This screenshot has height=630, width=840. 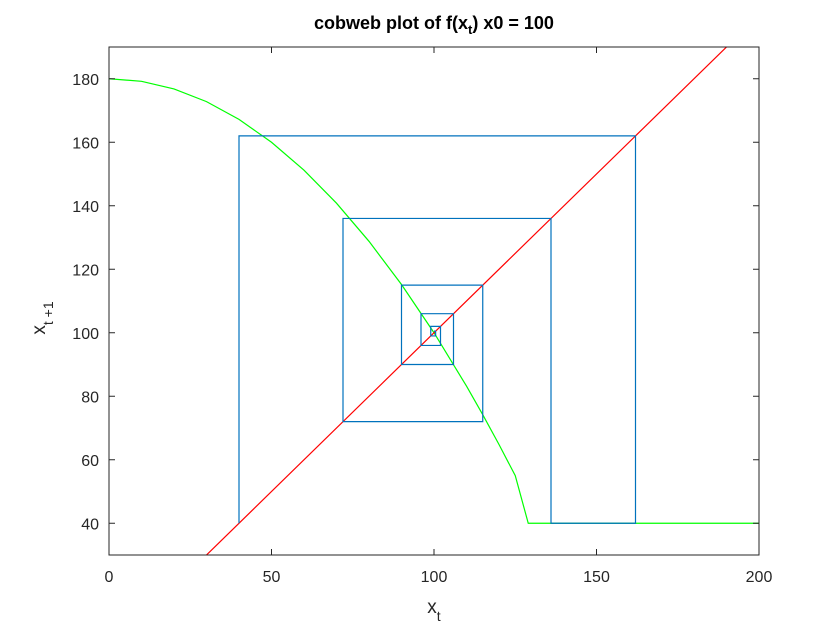 What do you see at coordinates (439, 616) in the screenshot?
I see `x-axis-label-subscript: t` at bounding box center [439, 616].